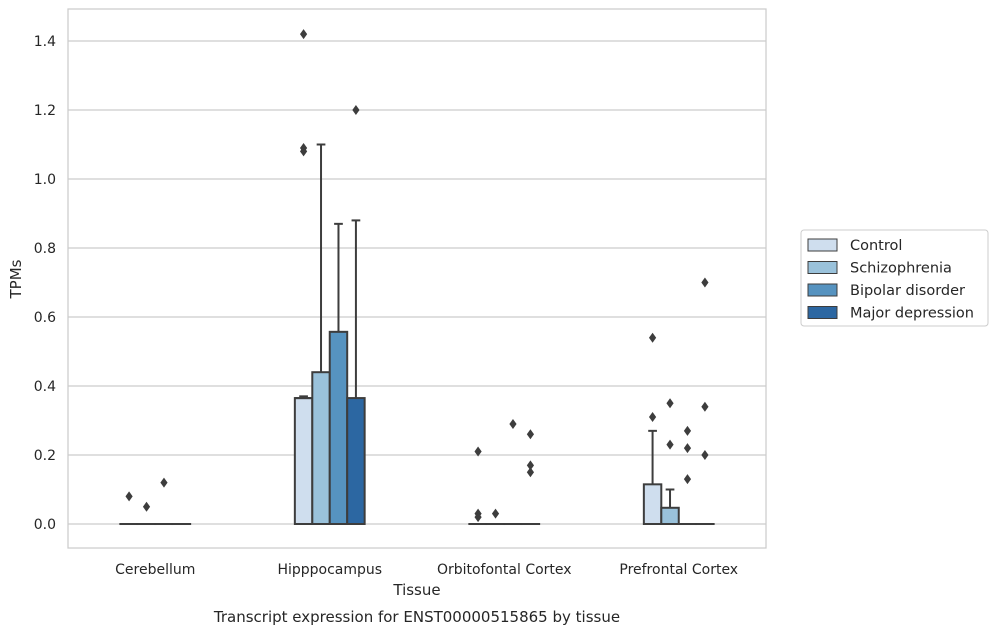  What do you see at coordinates (416, 590) in the screenshot?
I see `x-axis-label: Tissue` at bounding box center [416, 590].